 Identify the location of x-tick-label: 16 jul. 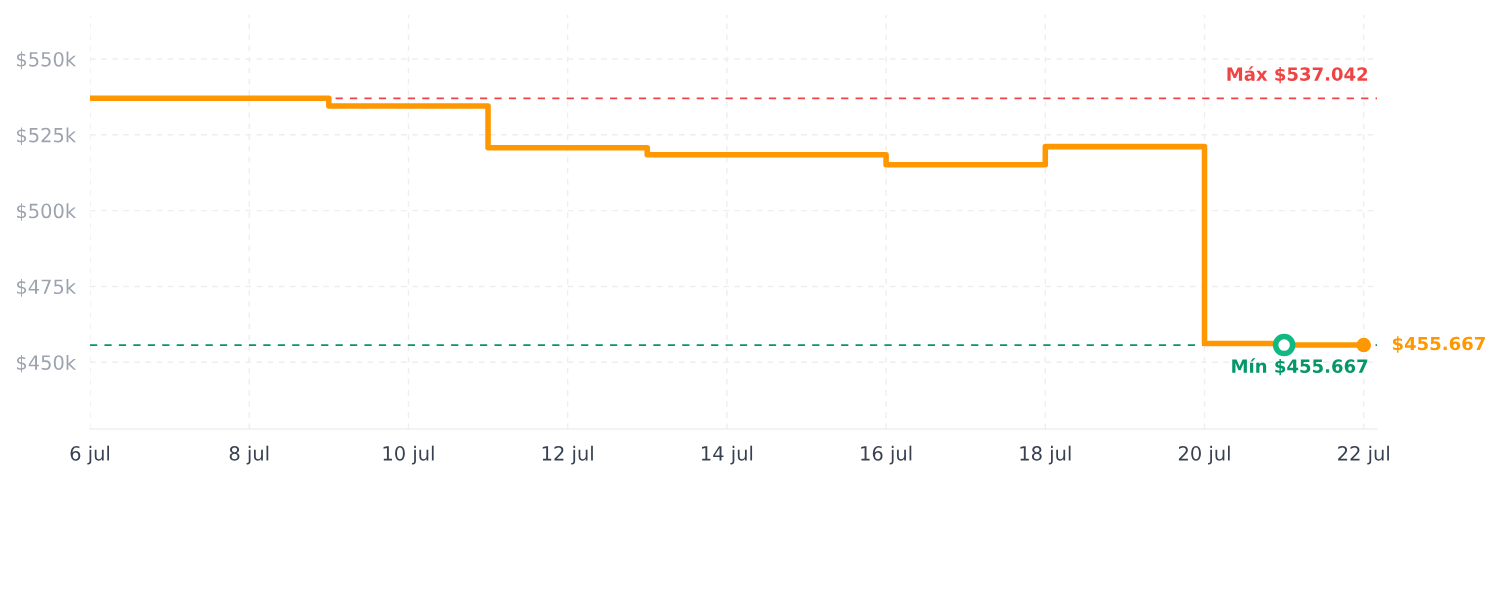
(886, 455).